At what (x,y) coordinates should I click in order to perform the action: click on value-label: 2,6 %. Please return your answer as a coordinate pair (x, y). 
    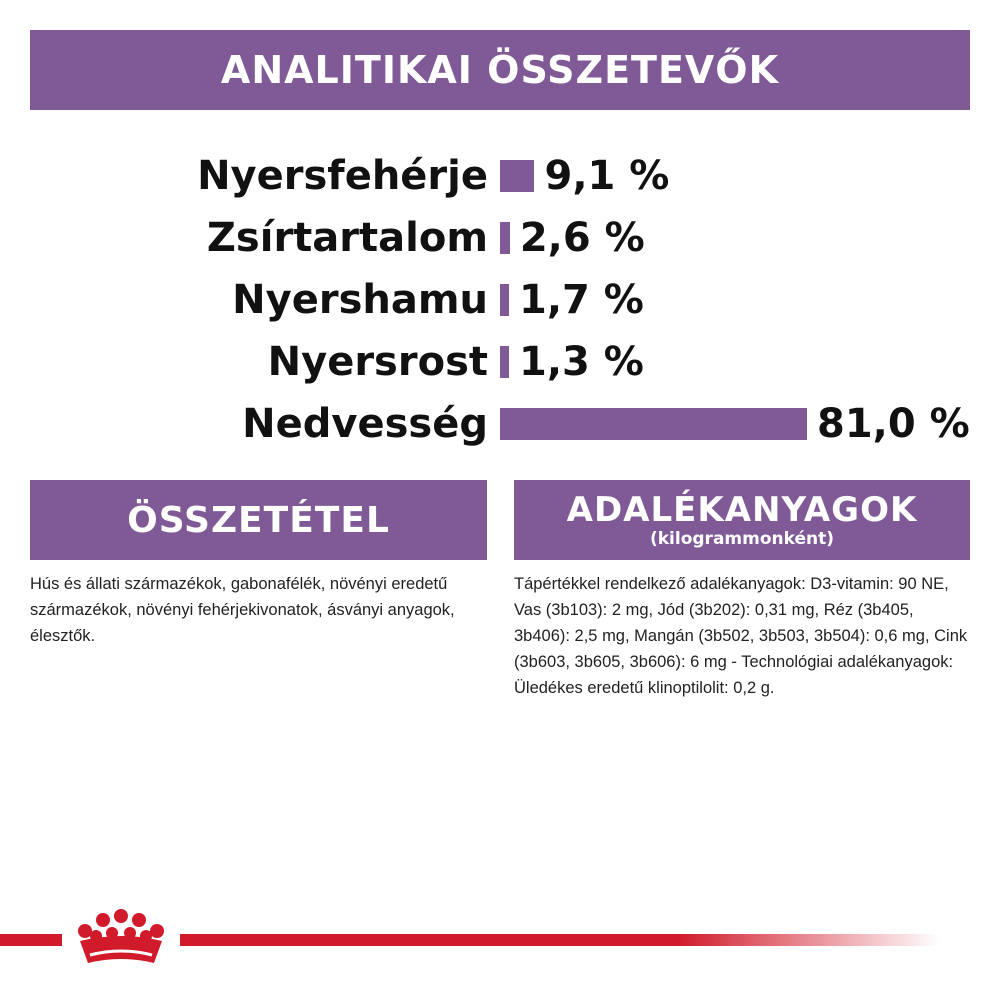
    Looking at the image, I should click on (582, 238).